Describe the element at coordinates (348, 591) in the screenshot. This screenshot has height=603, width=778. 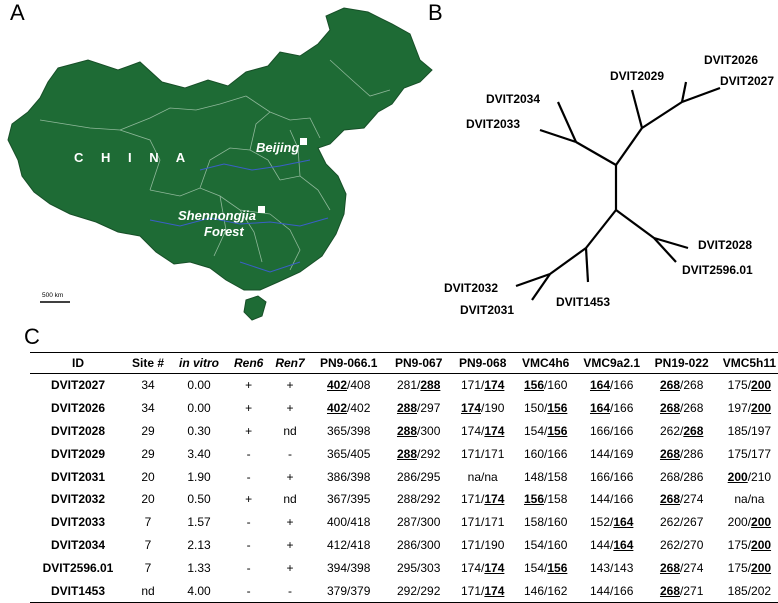
I see `table-cell: 379/379` at that location.